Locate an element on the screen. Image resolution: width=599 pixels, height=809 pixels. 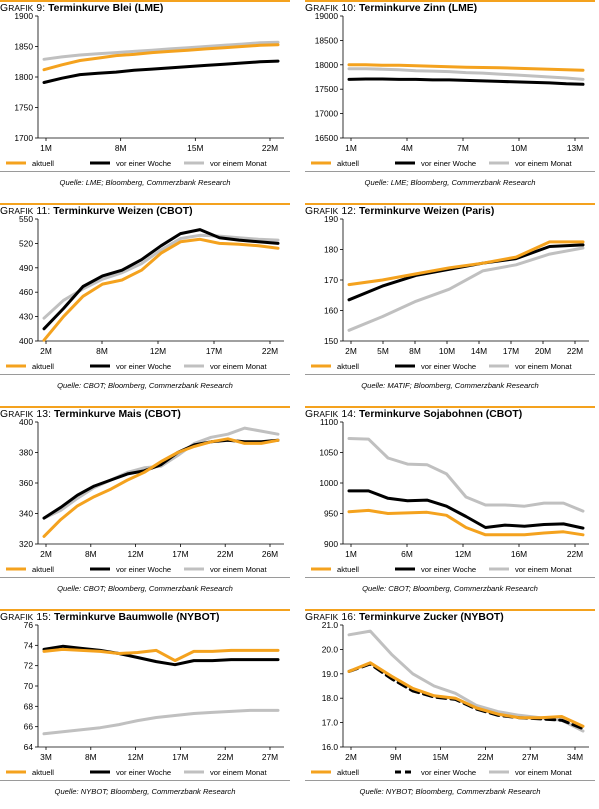
x-tick-label: 34M is located at coordinates (575, 757).